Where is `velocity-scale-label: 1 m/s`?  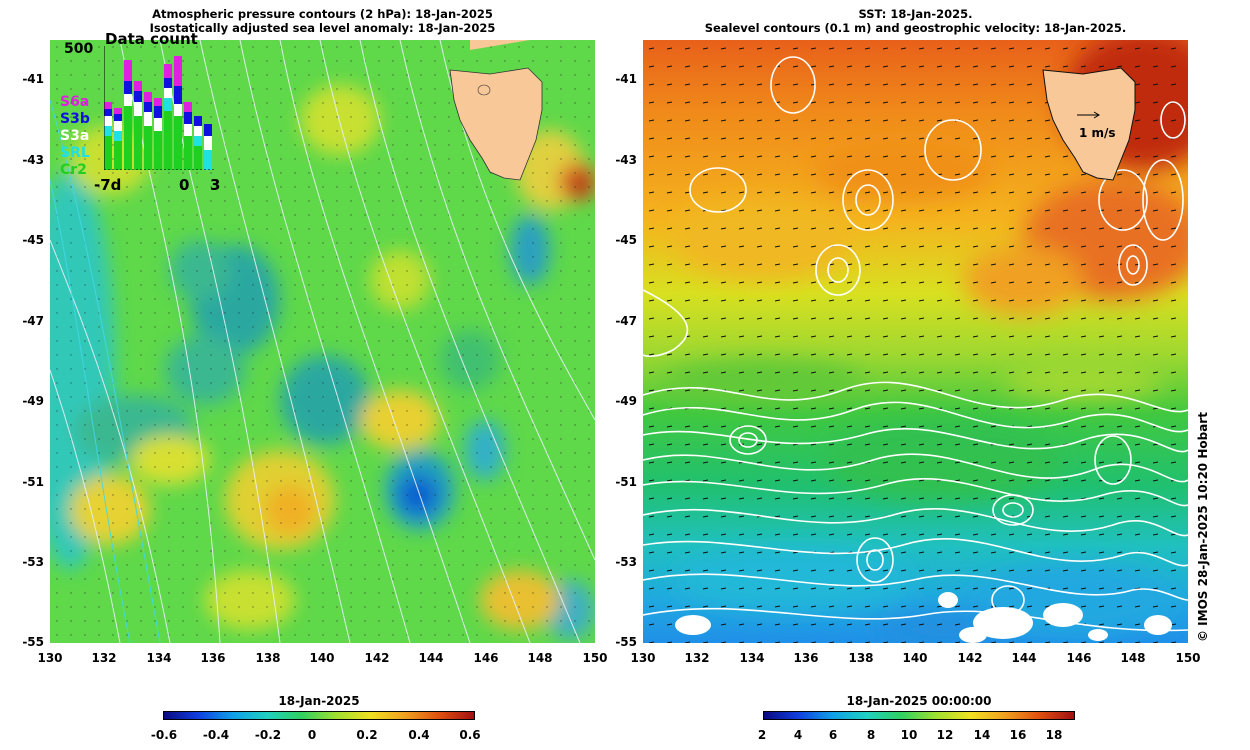 velocity-scale-label: 1 m/s is located at coordinates (1097, 133).